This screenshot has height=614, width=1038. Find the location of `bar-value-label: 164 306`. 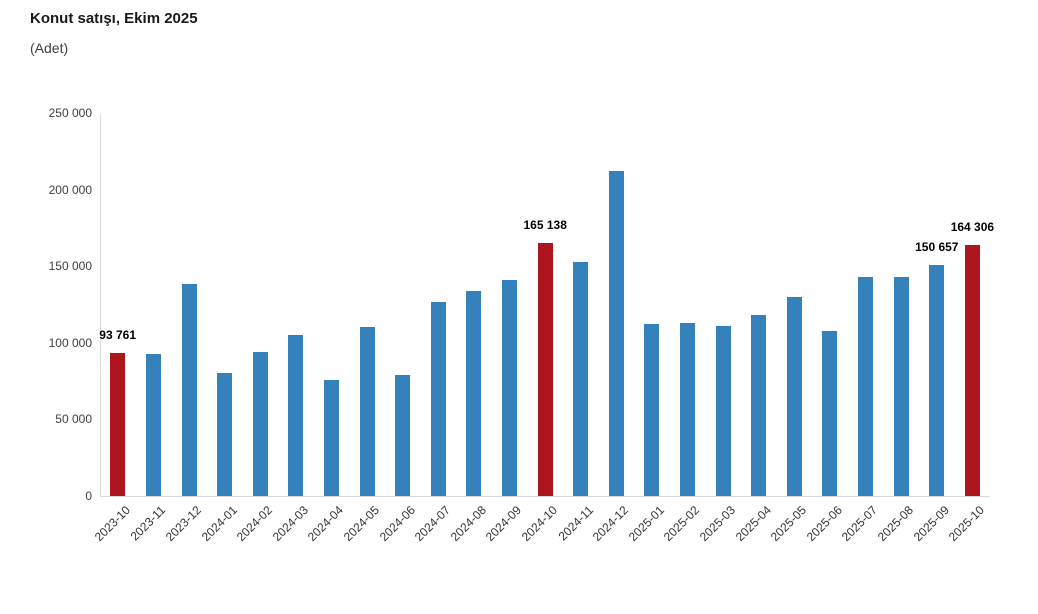

bar-value-label: 164 306 is located at coordinates (972, 226).